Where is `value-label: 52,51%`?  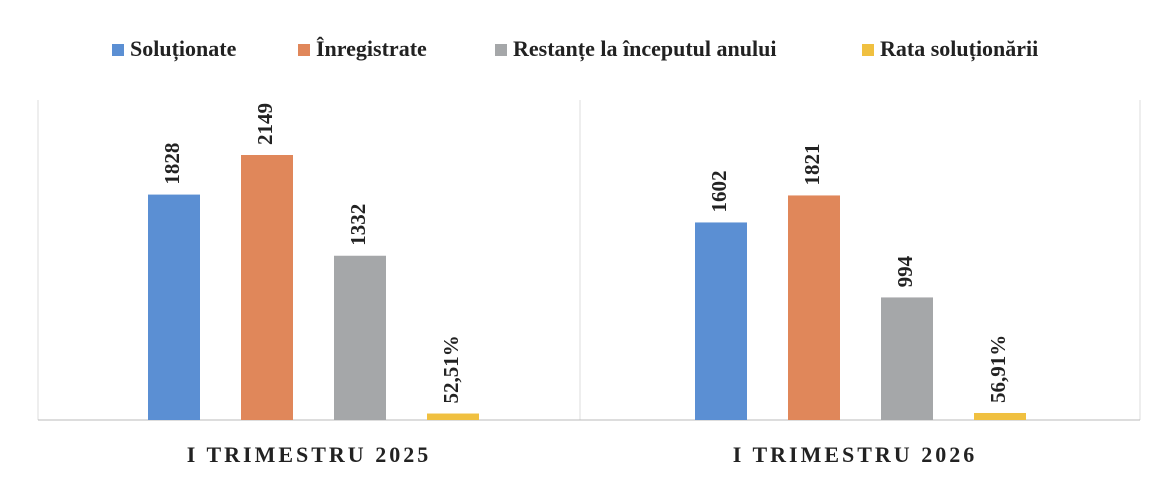
value-label: 52,51% is located at coordinates (451, 369).